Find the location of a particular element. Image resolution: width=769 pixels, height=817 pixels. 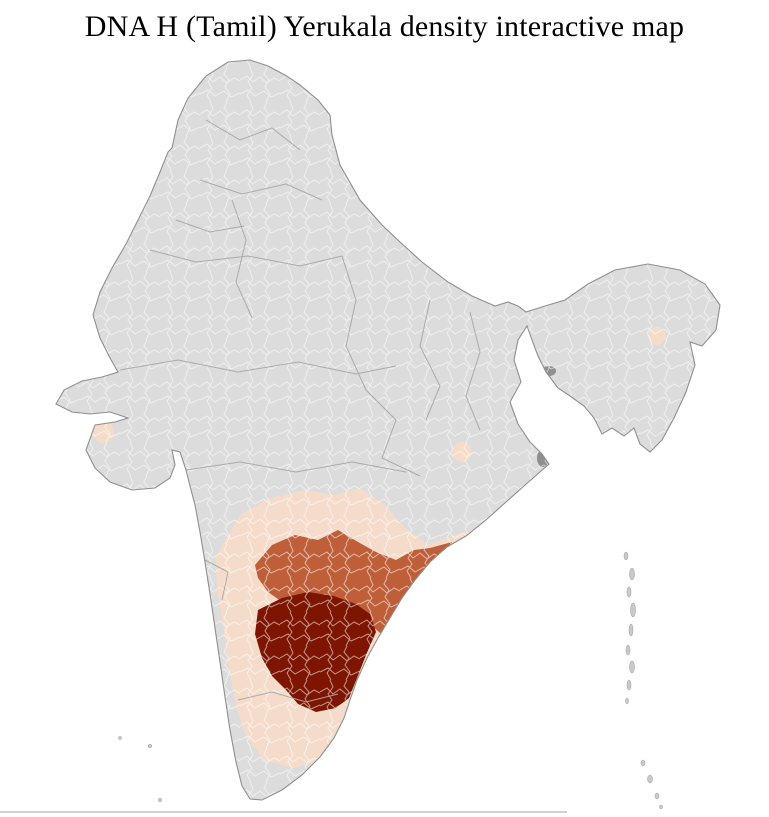

bottom-divider is located at coordinates (283, 812).